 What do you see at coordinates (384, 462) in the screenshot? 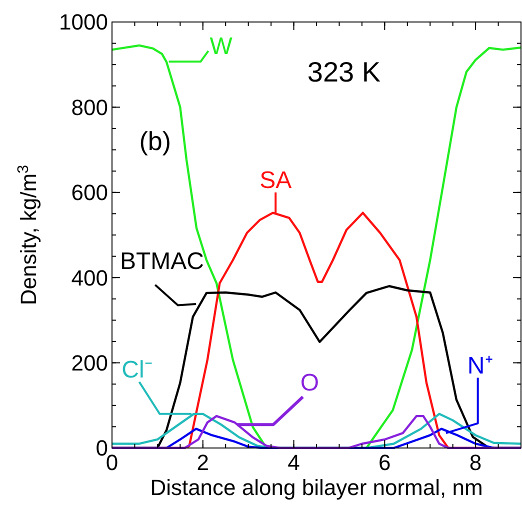
I see `x-tick-label: 6` at bounding box center [384, 462].